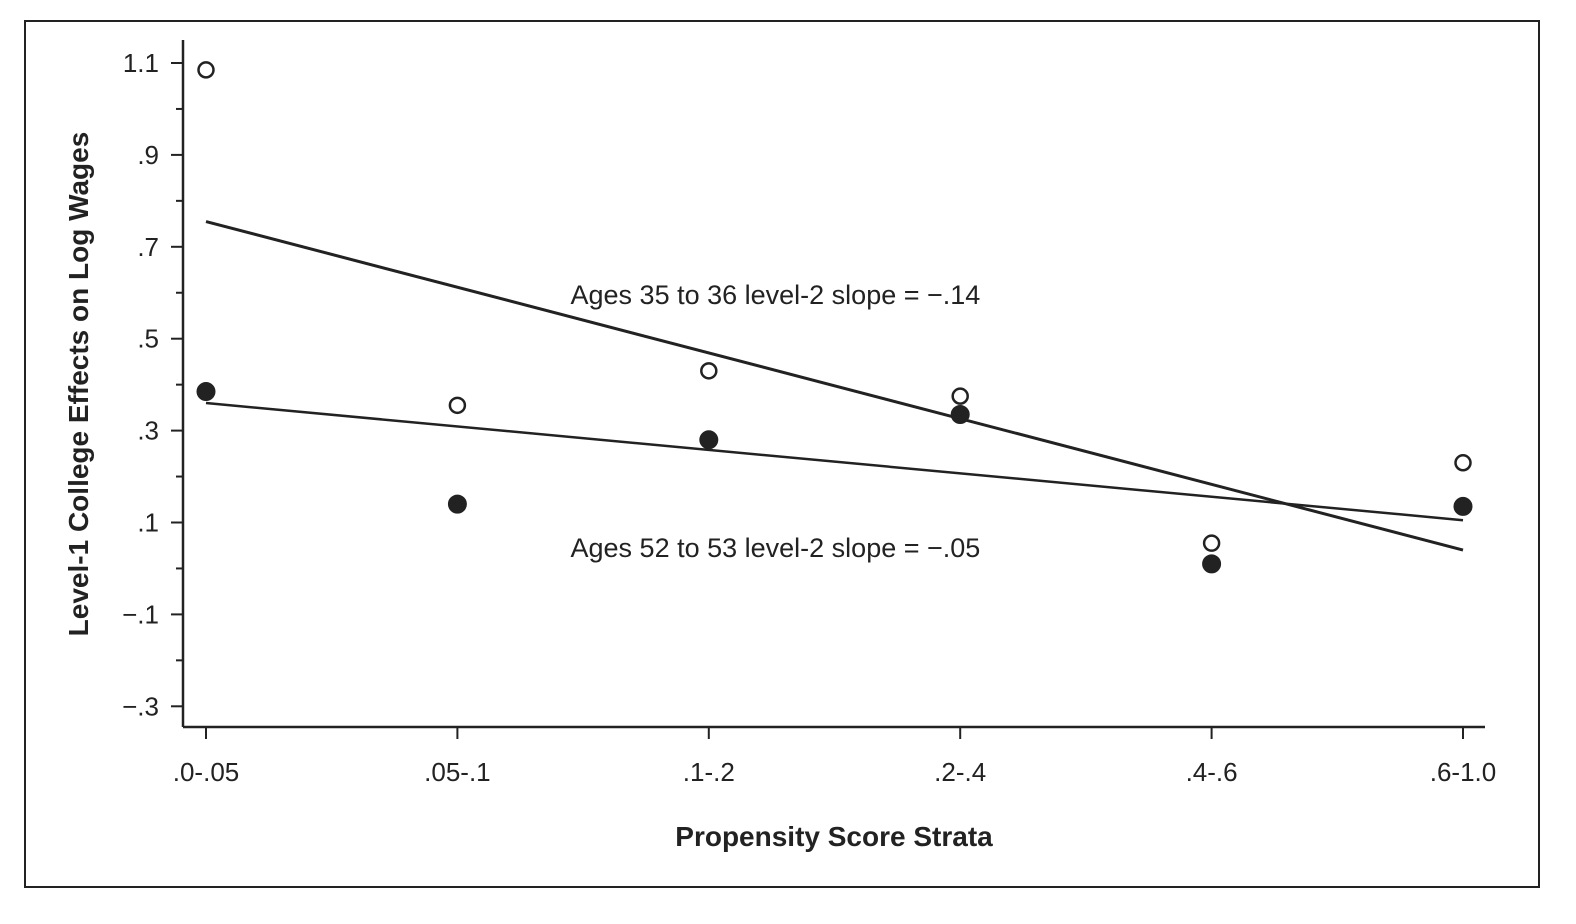 The width and height of the screenshot is (1576, 924). Describe the element at coordinates (141, 63) in the screenshot. I see `y-tick-label: 1.1` at that location.